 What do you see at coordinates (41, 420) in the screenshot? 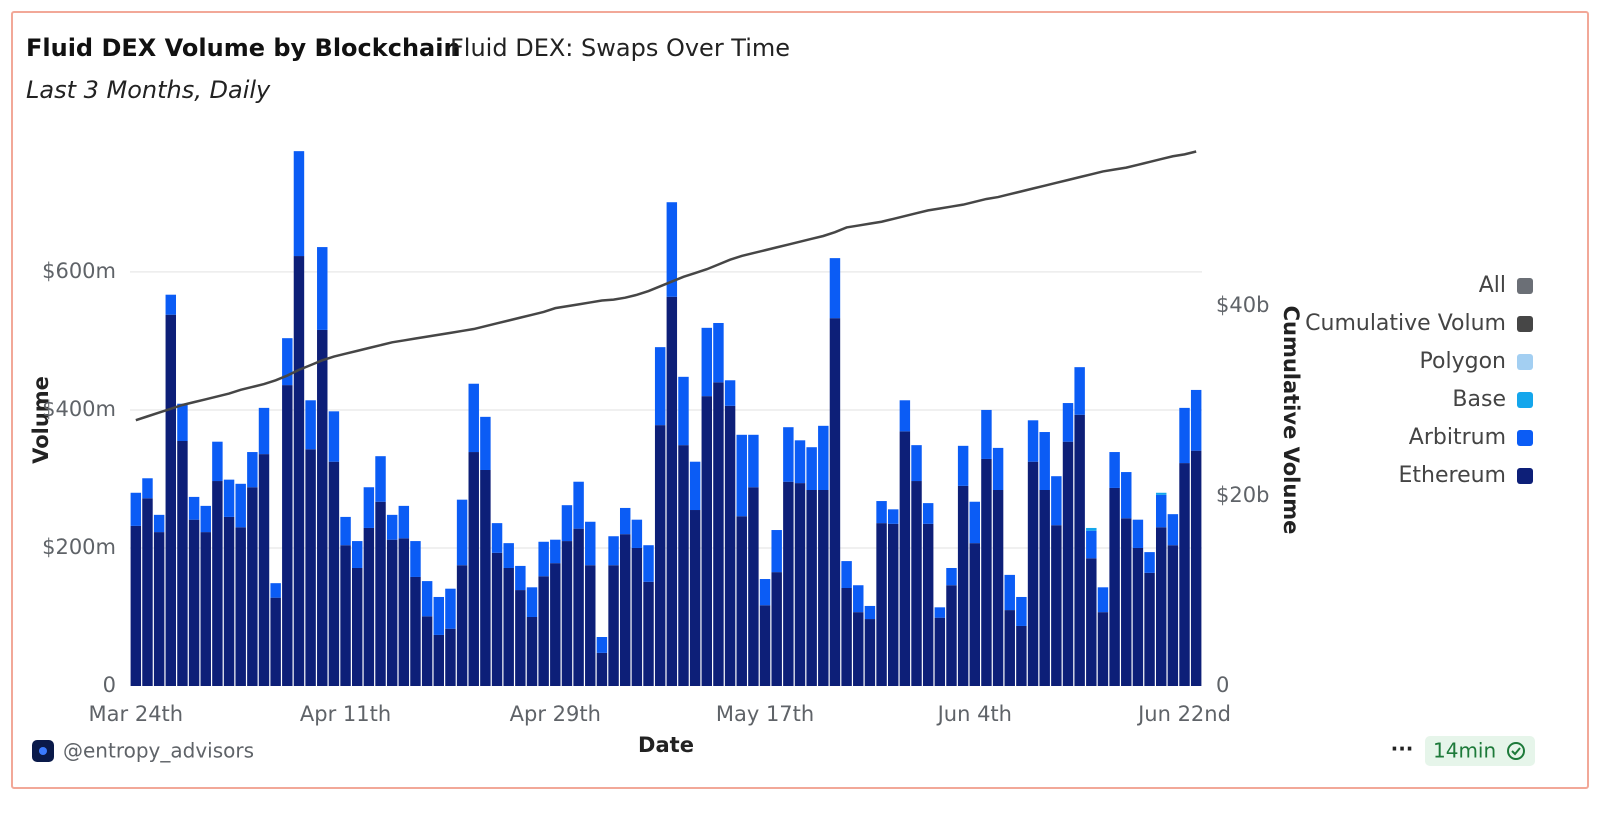
I see `y-axis-label: Volume` at bounding box center [41, 420].